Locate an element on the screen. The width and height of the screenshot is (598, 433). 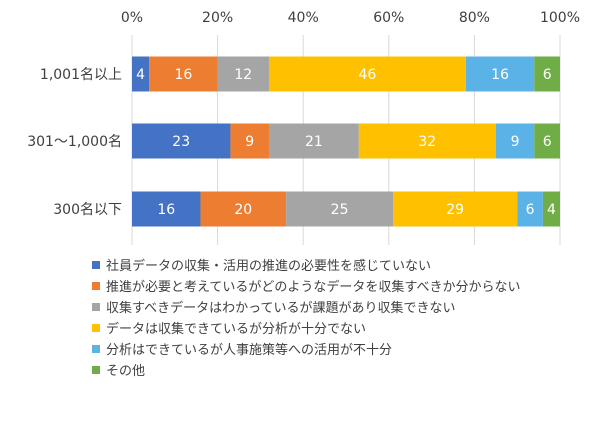
legend-item: 収集すべきデータはわかっているが課題があり収集できない is located at coordinates (306, 306).